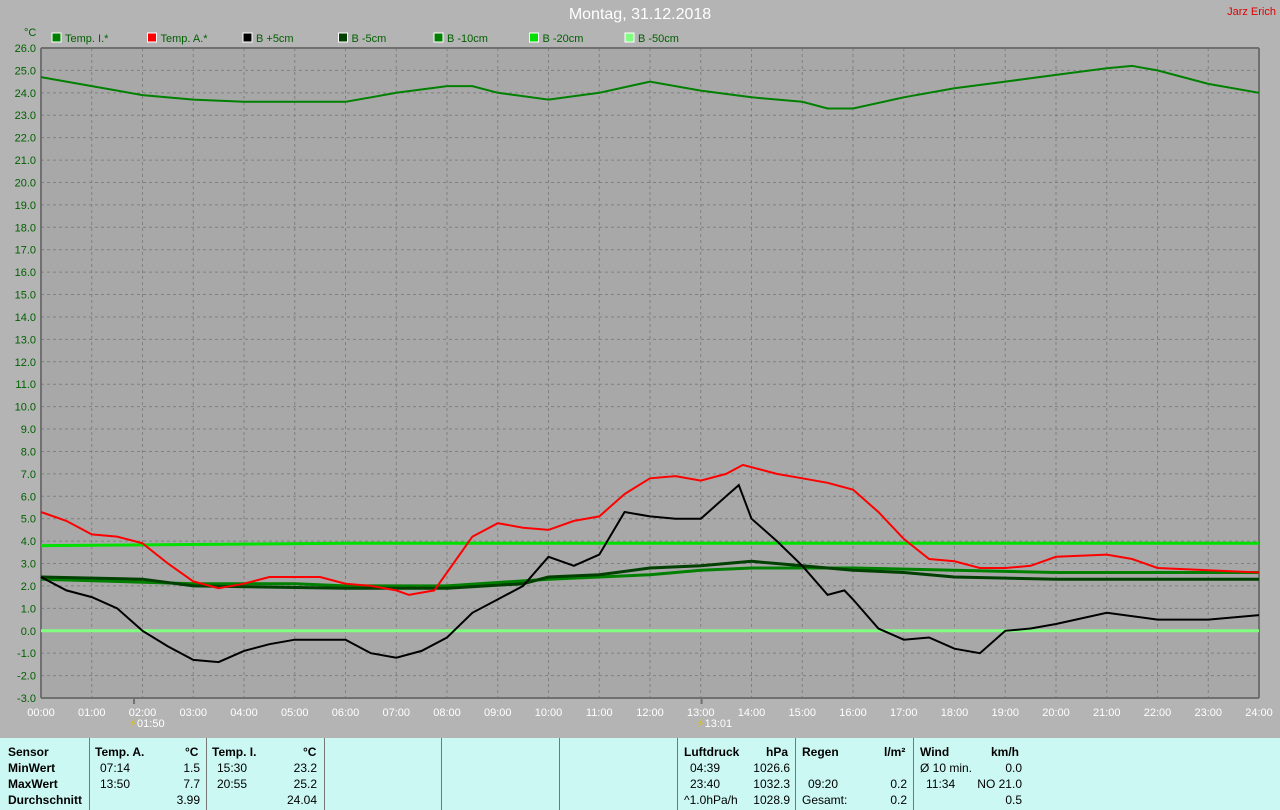  I want to click on y-tick-label: 4.0, so click(28, 542).